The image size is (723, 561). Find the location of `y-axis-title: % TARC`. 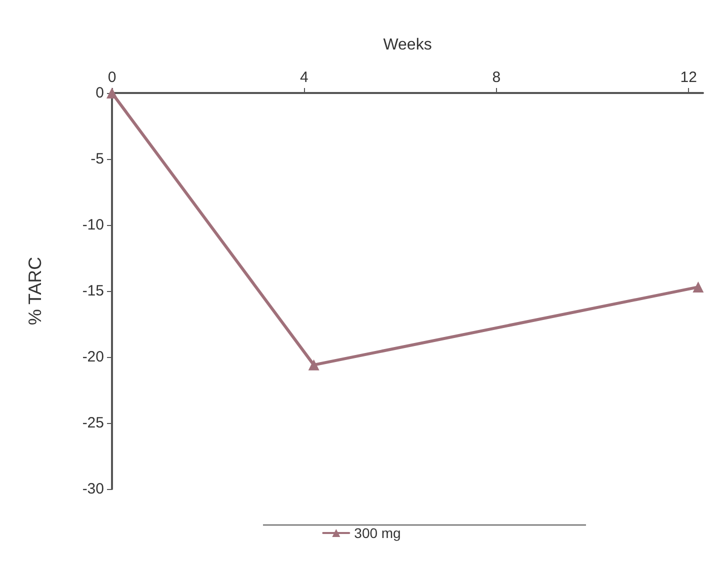

y-axis-title: % TARC is located at coordinates (35, 291).